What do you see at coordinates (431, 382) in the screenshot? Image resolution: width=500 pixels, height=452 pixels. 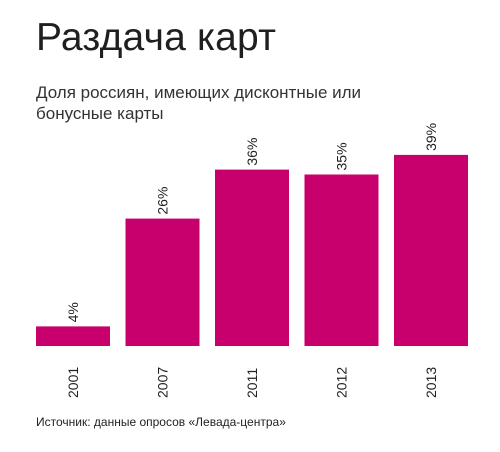 I see `category-label-2013: 2013` at bounding box center [431, 382].